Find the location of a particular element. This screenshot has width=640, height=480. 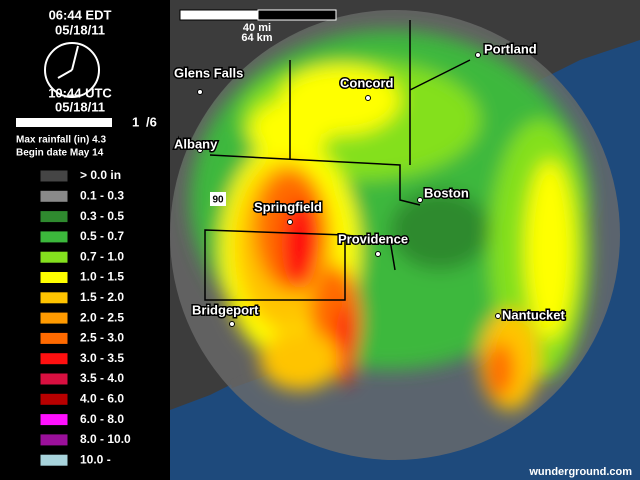

local-date: 05/18/11 is located at coordinates (80, 29).